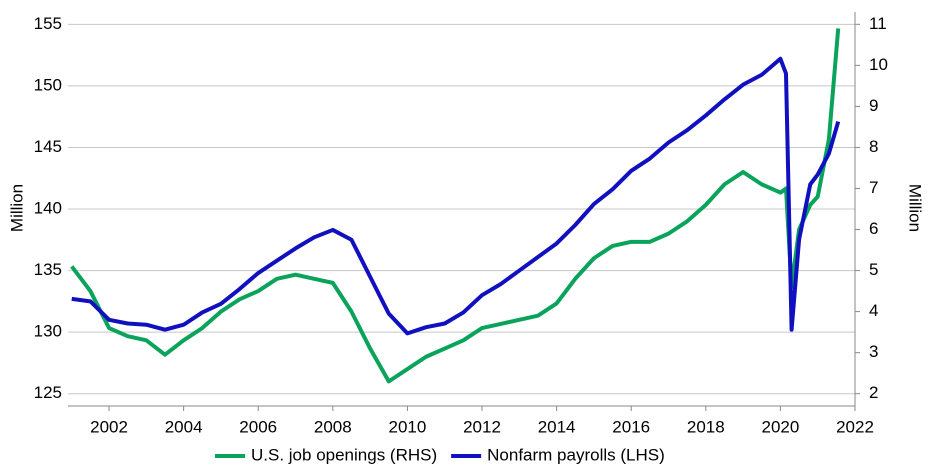 The height and width of the screenshot is (473, 929). Describe the element at coordinates (706, 426) in the screenshot. I see `x-tick-label: 2018` at that location.